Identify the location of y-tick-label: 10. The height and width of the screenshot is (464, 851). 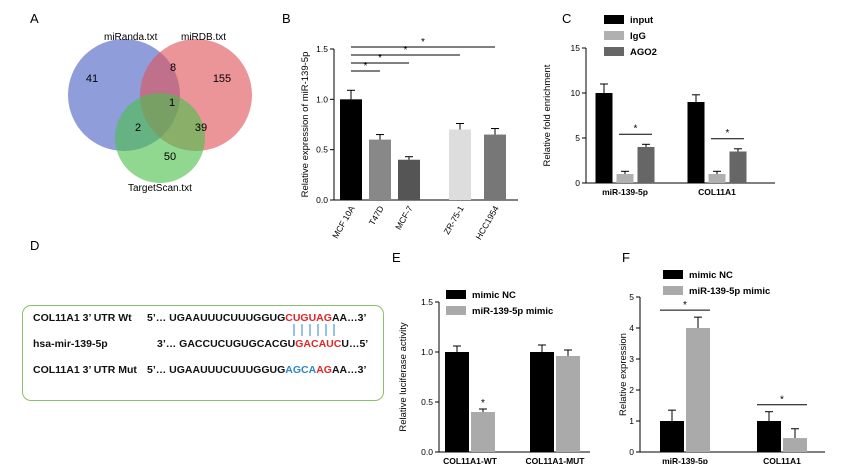
(576, 93).